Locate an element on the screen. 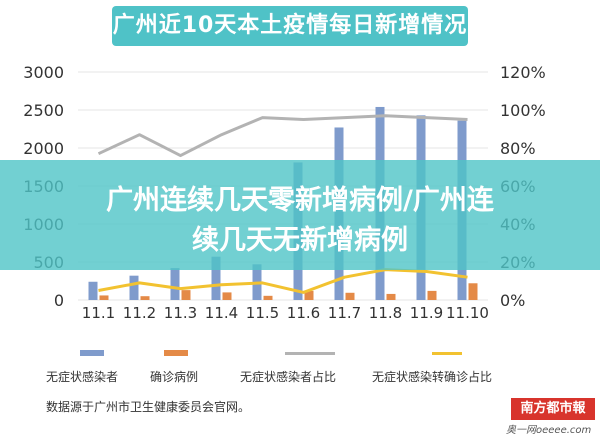 The height and width of the screenshot is (436, 600). x-tick-label: 11.2 is located at coordinates (139, 313).